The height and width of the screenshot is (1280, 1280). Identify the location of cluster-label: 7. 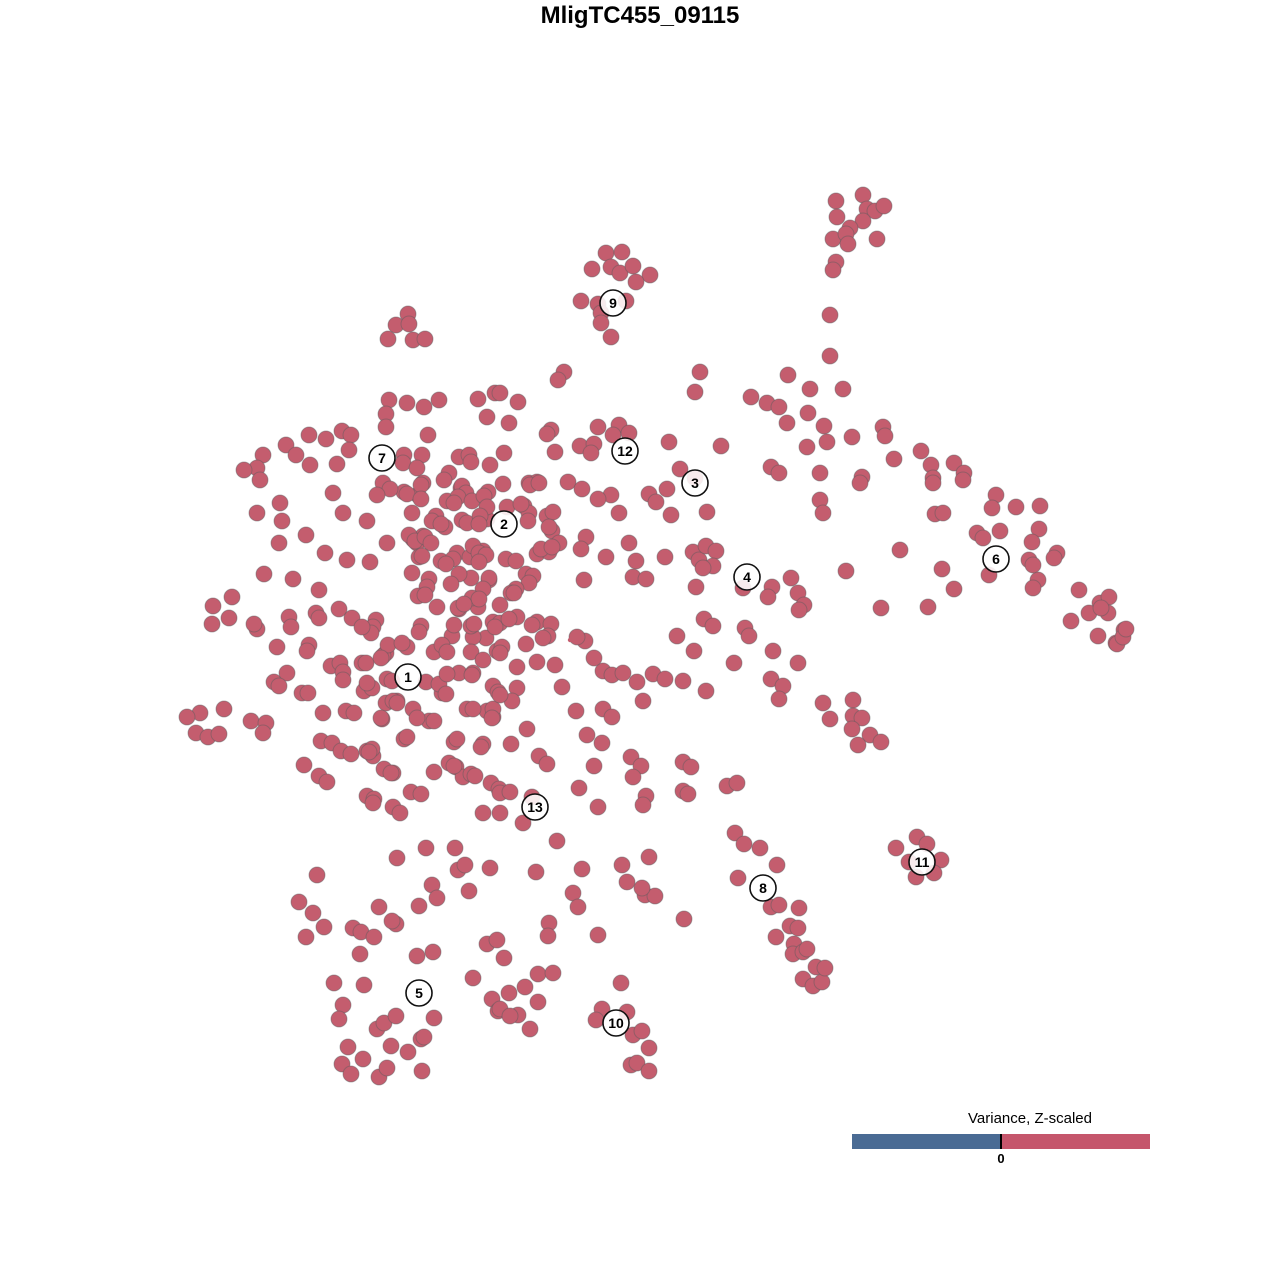
(382, 458).